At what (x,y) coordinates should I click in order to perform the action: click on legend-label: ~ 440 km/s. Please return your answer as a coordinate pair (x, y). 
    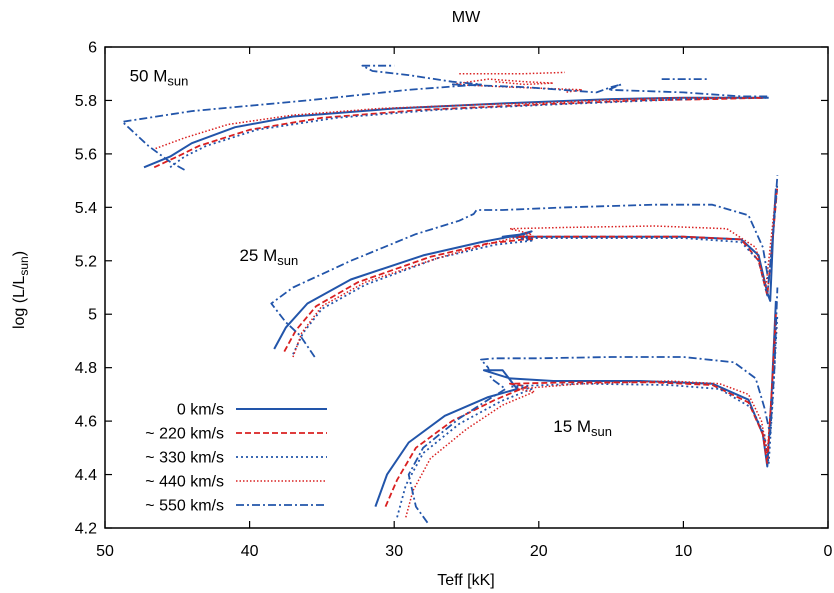
    Looking at the image, I should click on (184, 482).